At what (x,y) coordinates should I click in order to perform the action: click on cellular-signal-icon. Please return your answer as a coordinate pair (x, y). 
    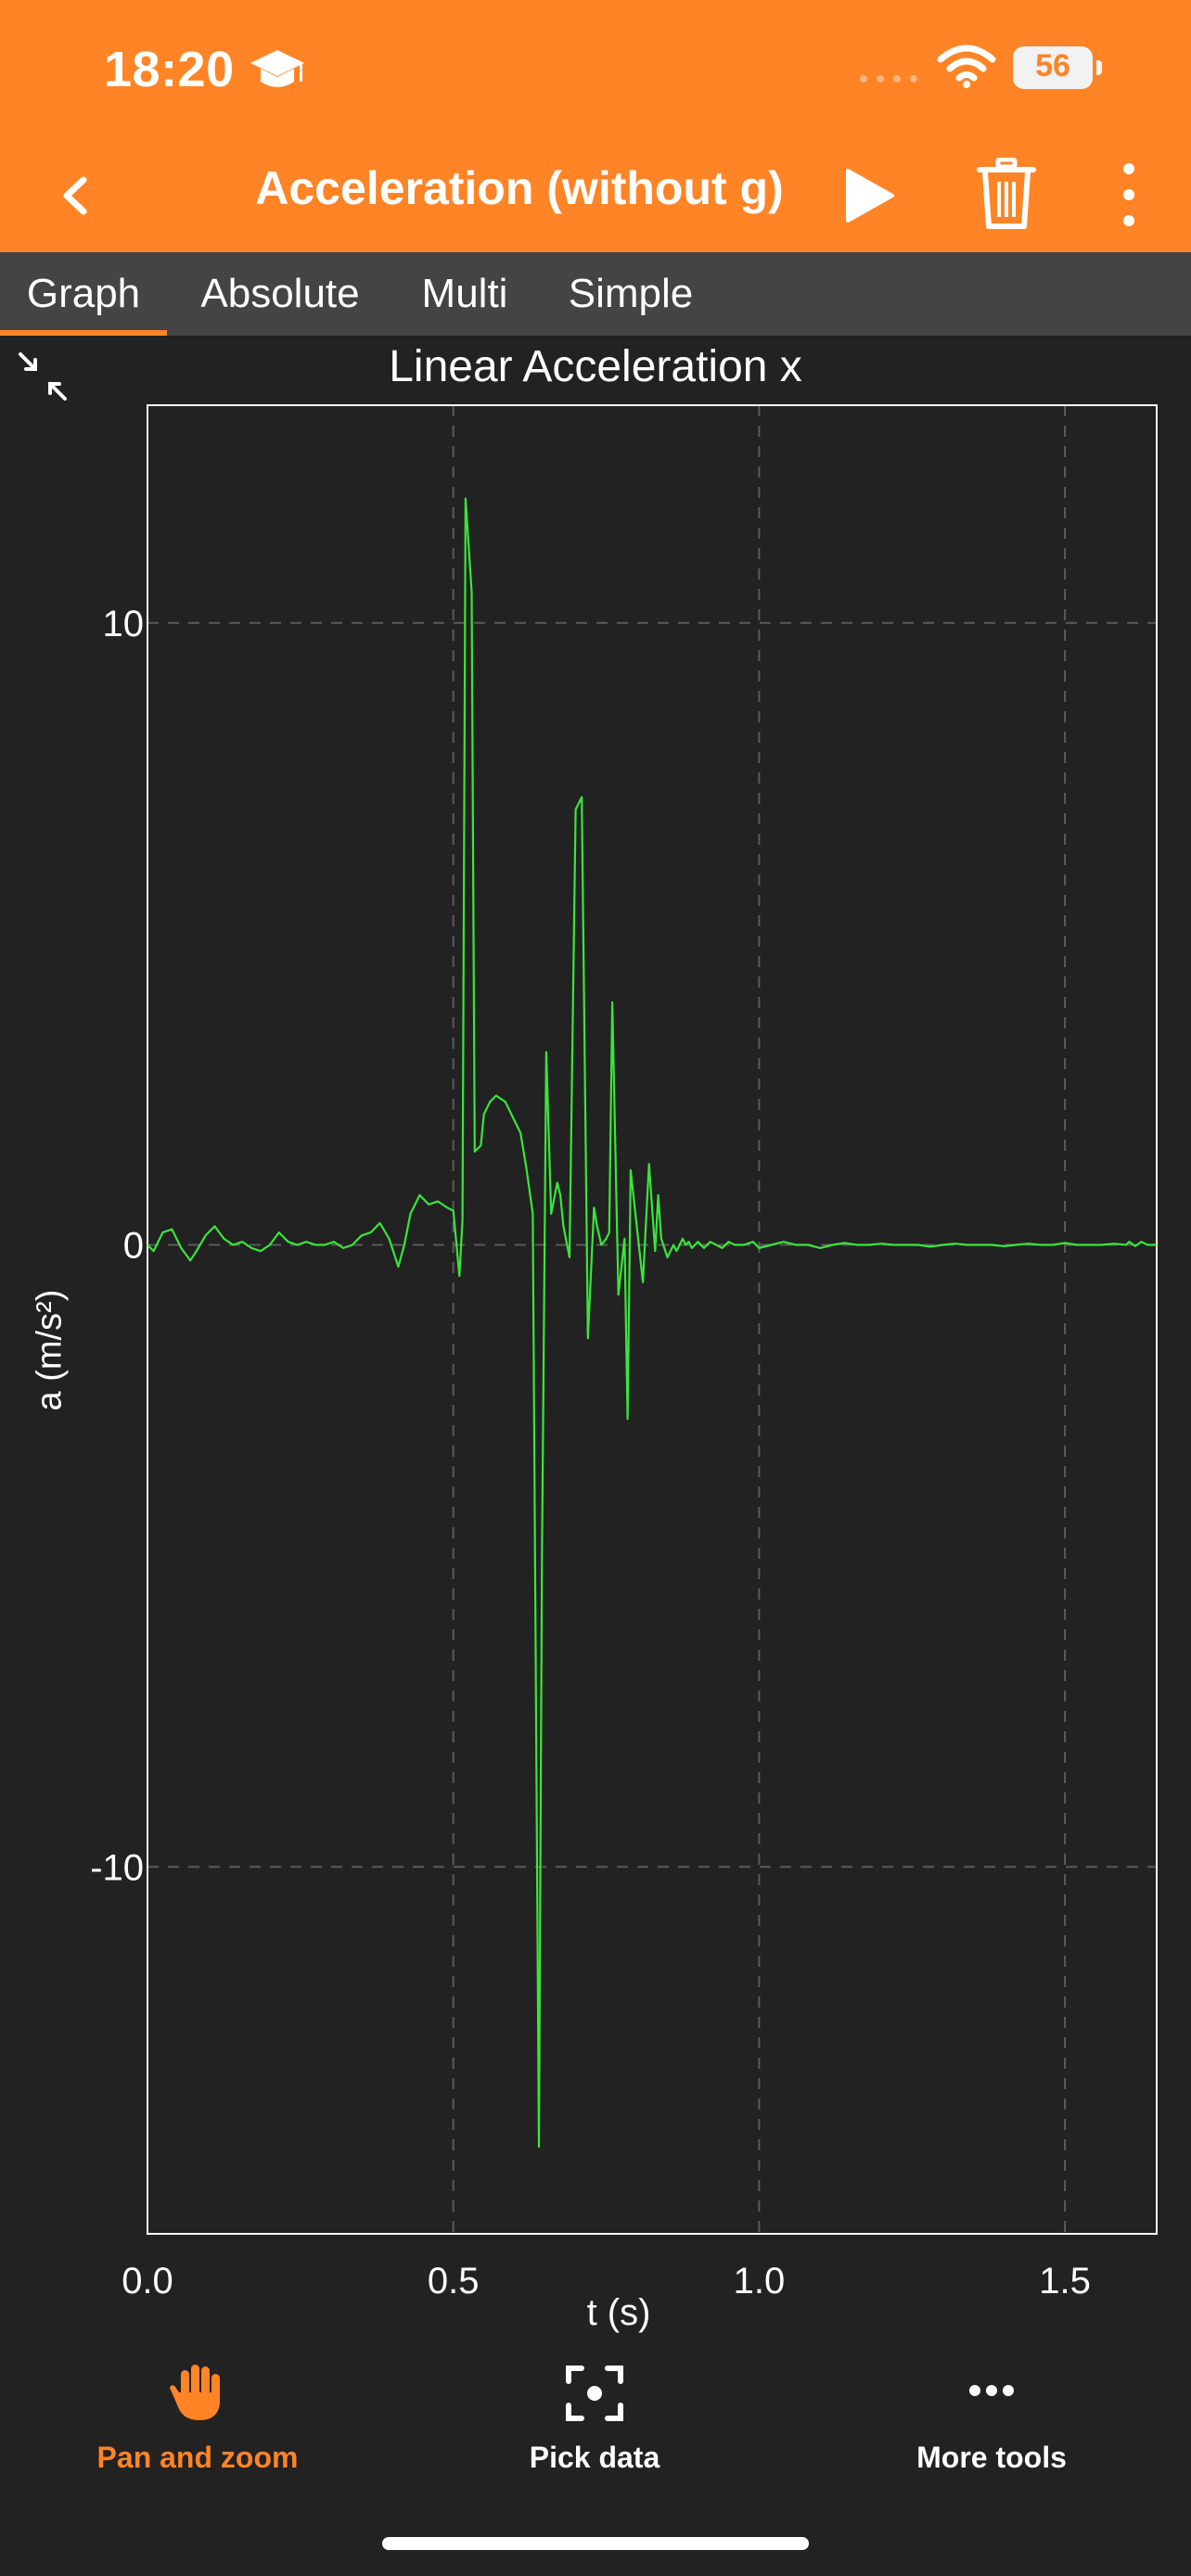
    Looking at the image, I should click on (888, 79).